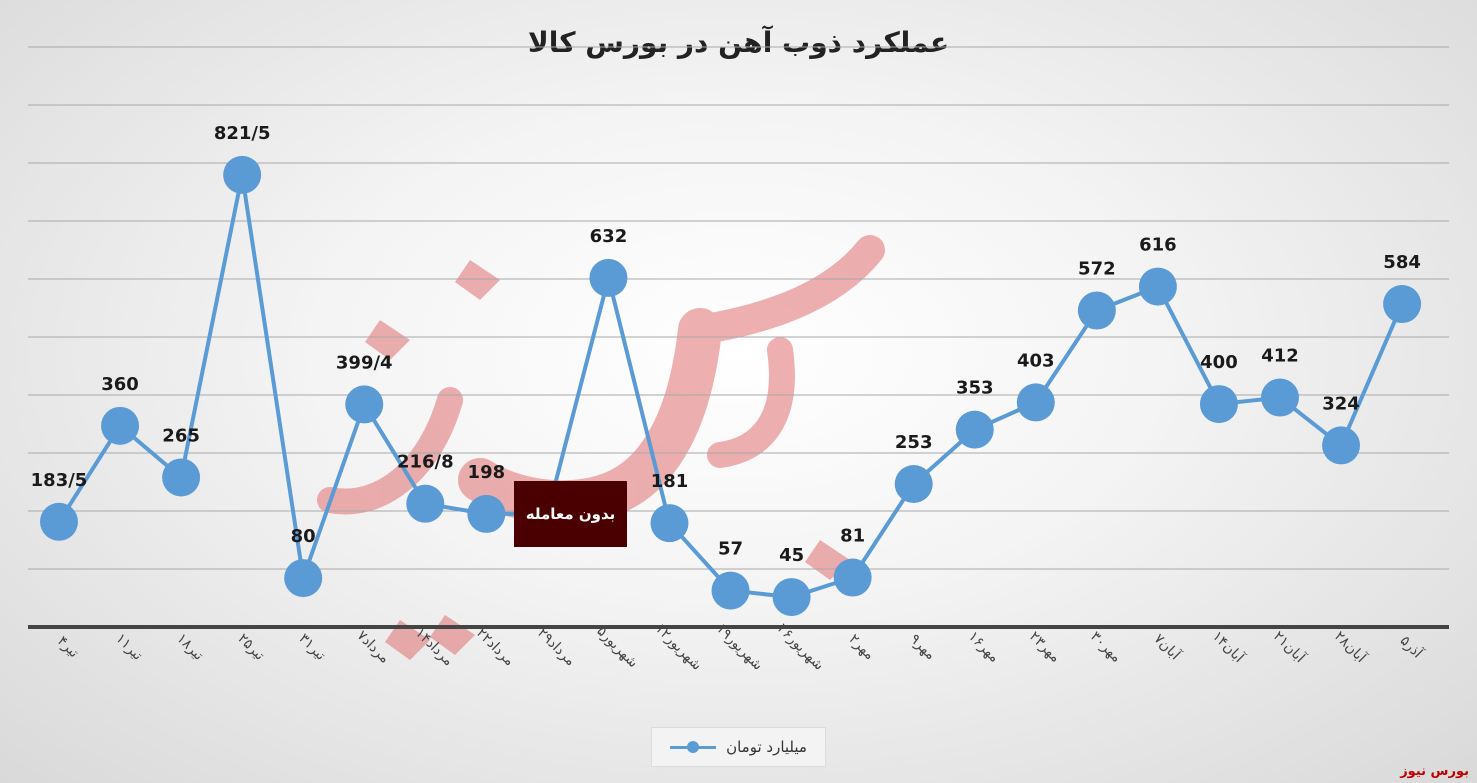  What do you see at coordinates (1350, 647) in the screenshot?
I see `x-tick-label: ۲۸آبان` at bounding box center [1350, 647].